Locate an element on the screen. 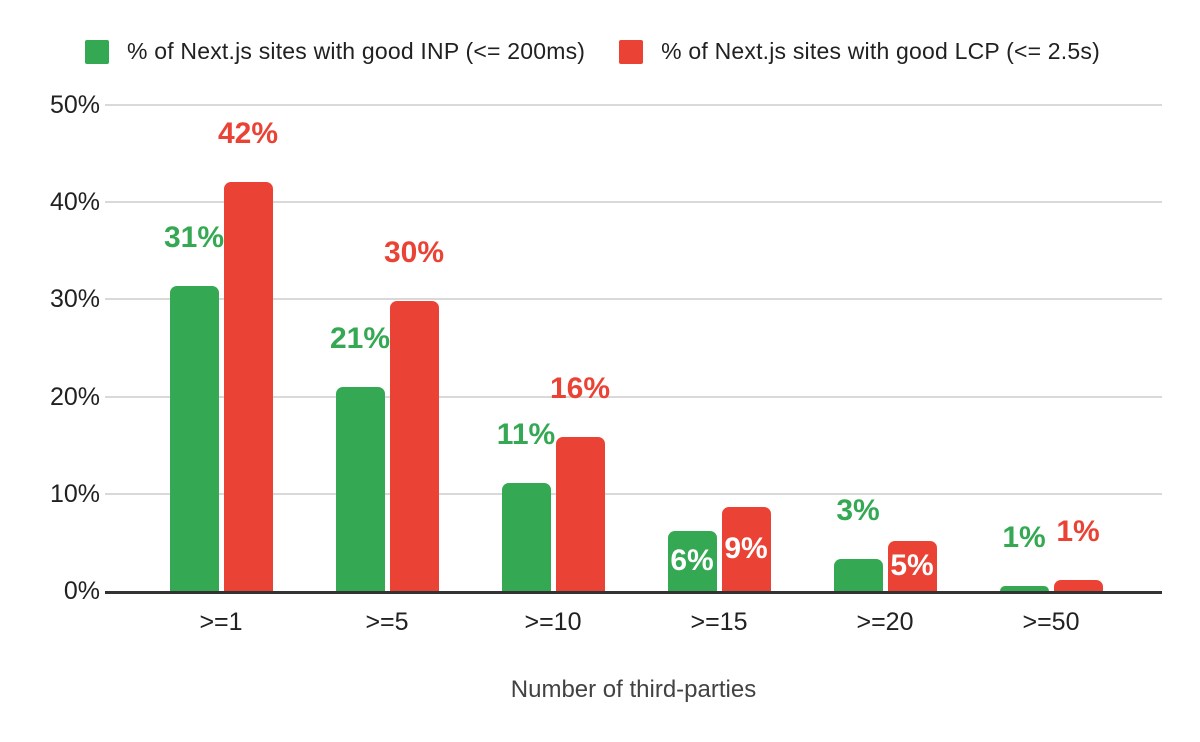  legend-swatch-inp-icon is located at coordinates (97, 51).